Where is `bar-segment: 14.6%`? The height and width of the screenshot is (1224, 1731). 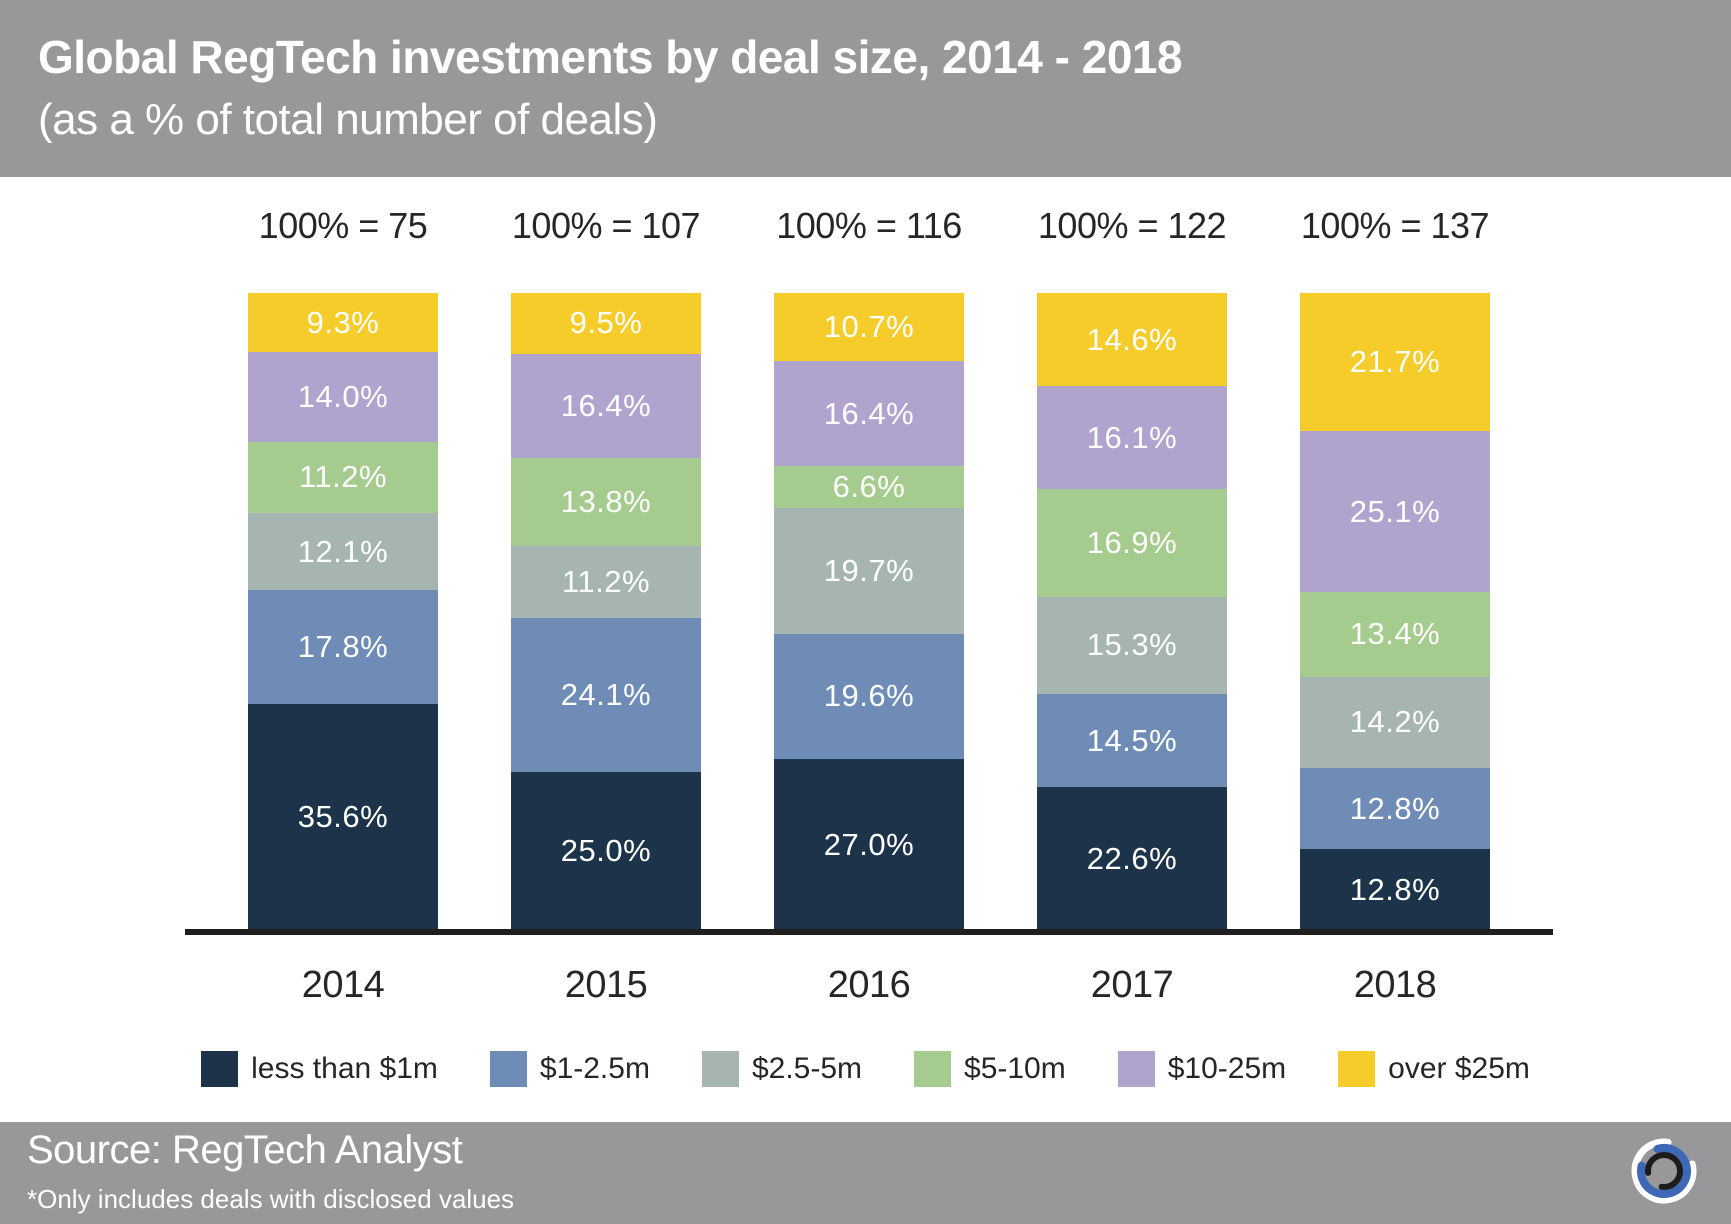 bar-segment: 14.6% is located at coordinates (1132, 340).